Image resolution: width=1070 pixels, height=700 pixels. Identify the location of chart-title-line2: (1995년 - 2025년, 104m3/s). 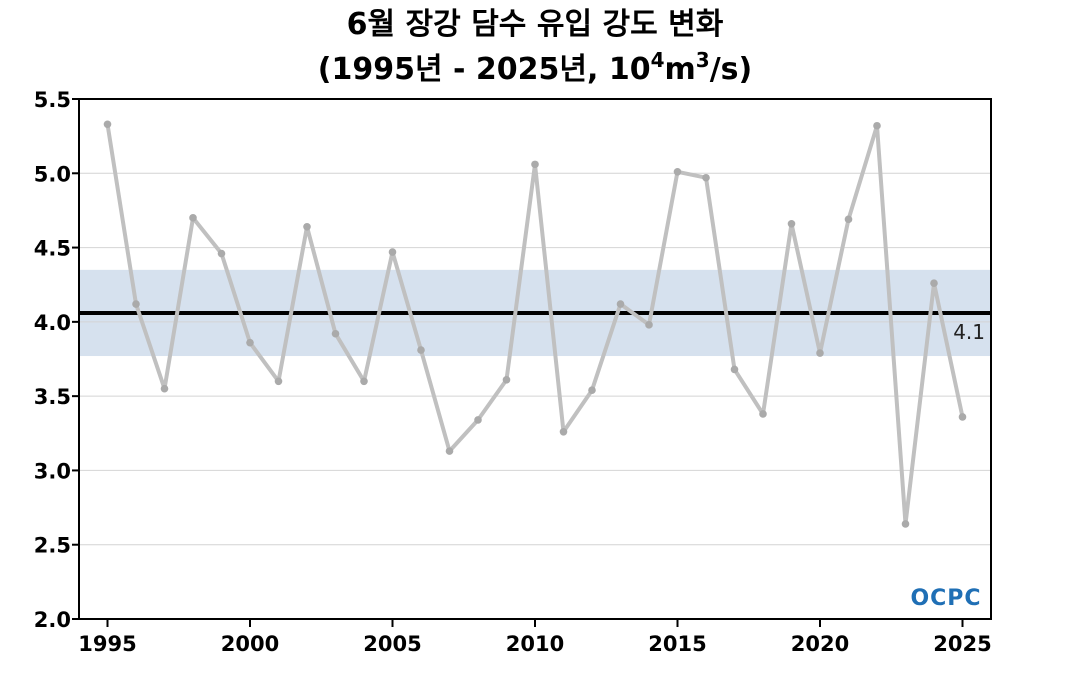
(535, 67).